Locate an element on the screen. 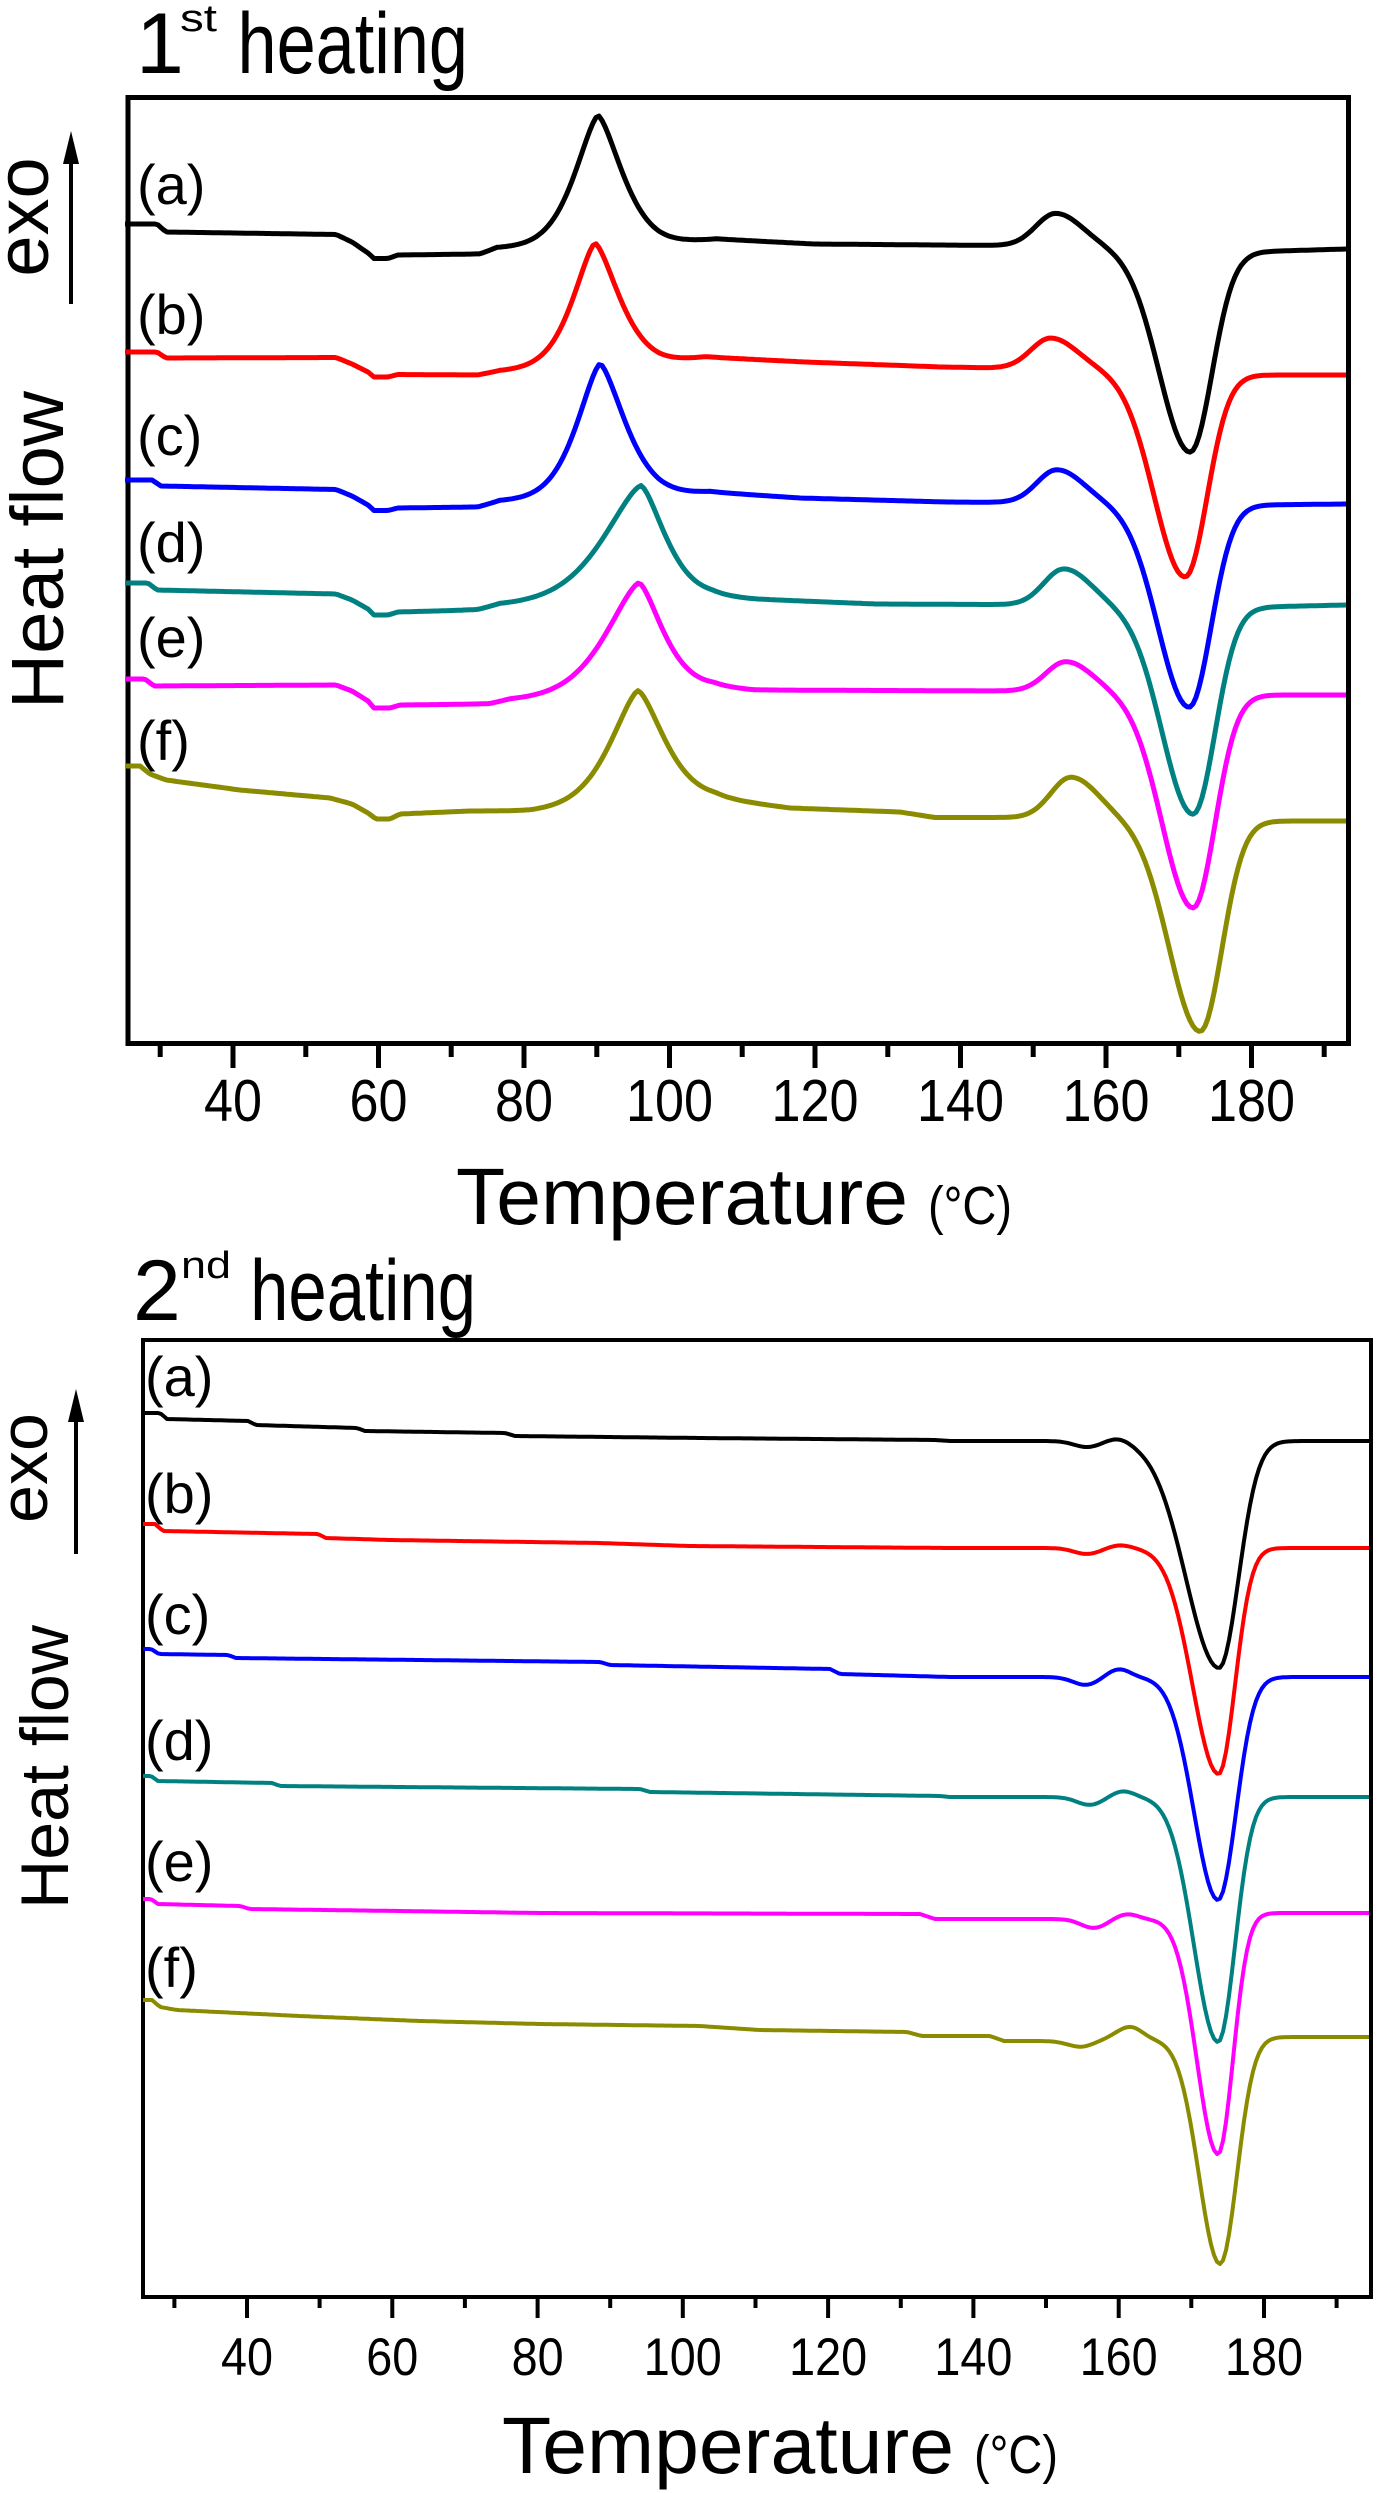  svg-text: 1 is located at coordinates (160, 46).